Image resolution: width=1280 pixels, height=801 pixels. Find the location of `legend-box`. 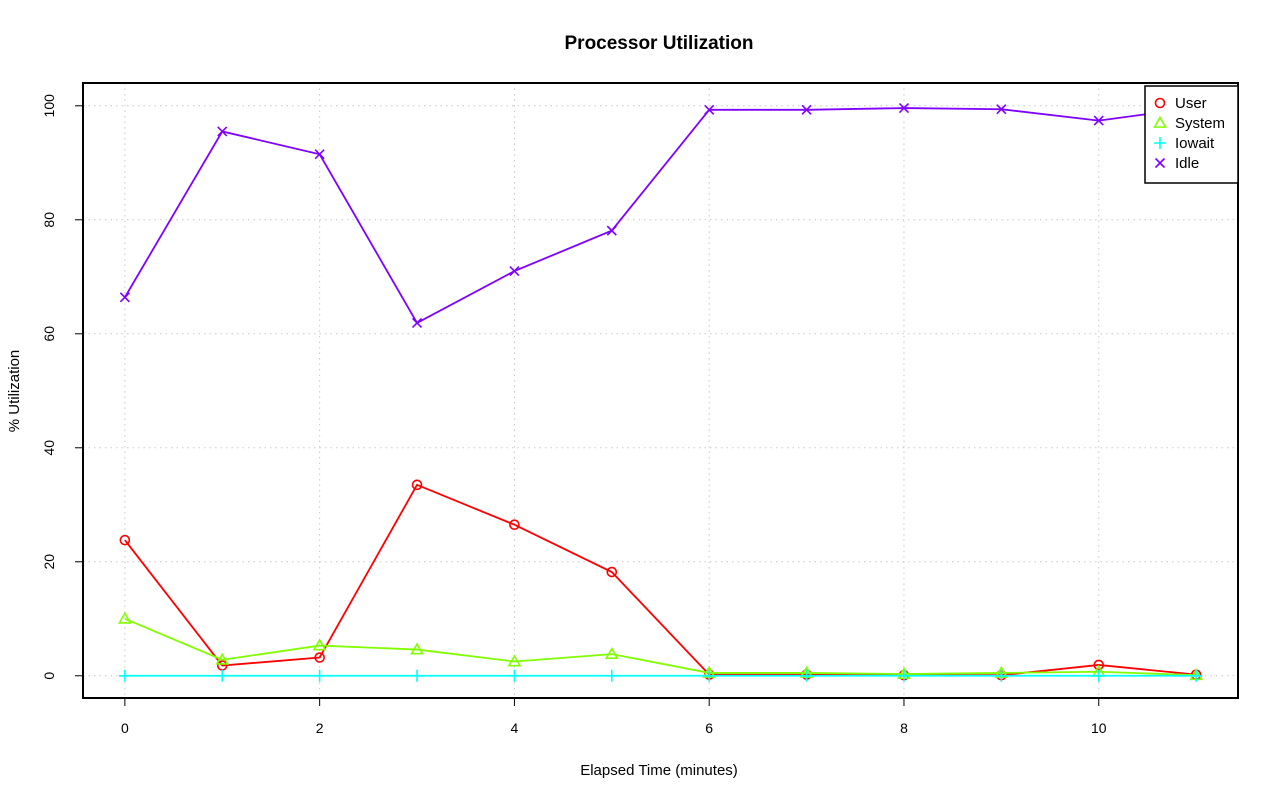

legend-box is located at coordinates (1191, 134).